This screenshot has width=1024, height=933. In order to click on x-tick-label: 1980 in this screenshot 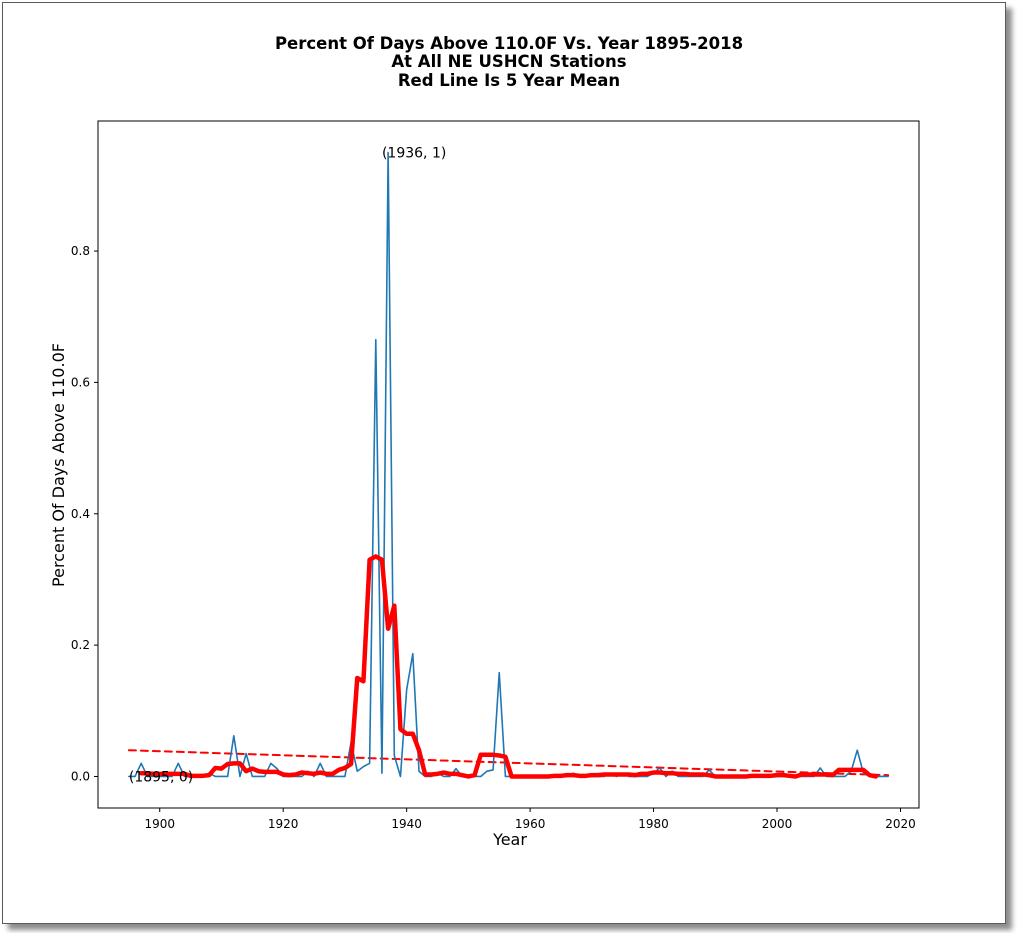, I will do `click(653, 824)`.